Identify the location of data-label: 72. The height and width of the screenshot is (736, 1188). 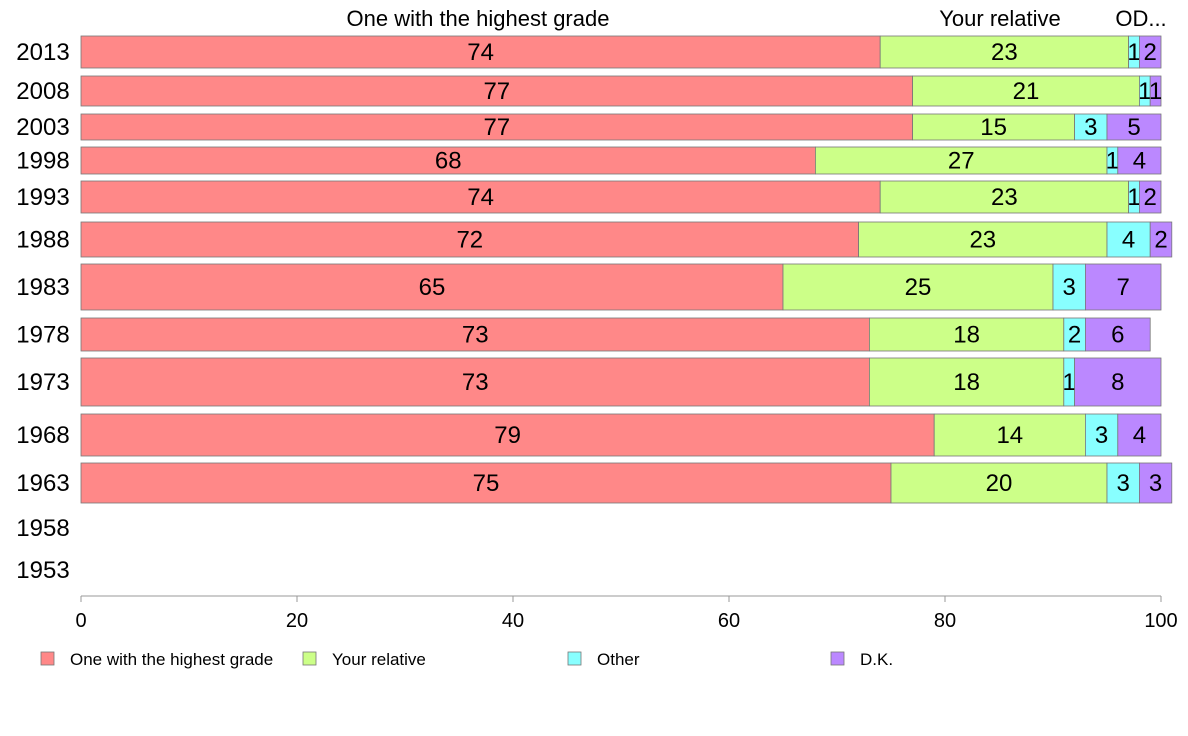
(469, 240).